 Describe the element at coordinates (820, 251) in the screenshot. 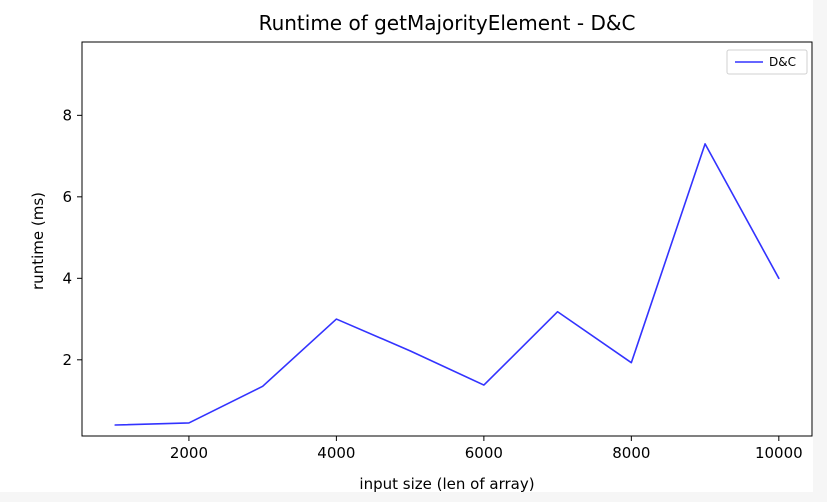

I see `vertical-scrollbar` at that location.